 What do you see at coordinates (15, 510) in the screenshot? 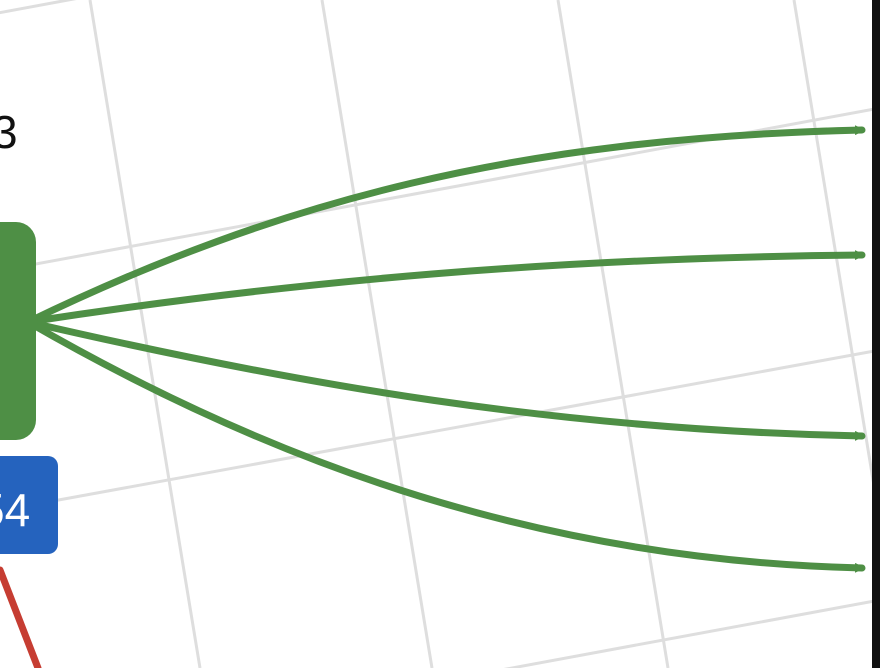
I see `badge-value: 54` at bounding box center [15, 510].